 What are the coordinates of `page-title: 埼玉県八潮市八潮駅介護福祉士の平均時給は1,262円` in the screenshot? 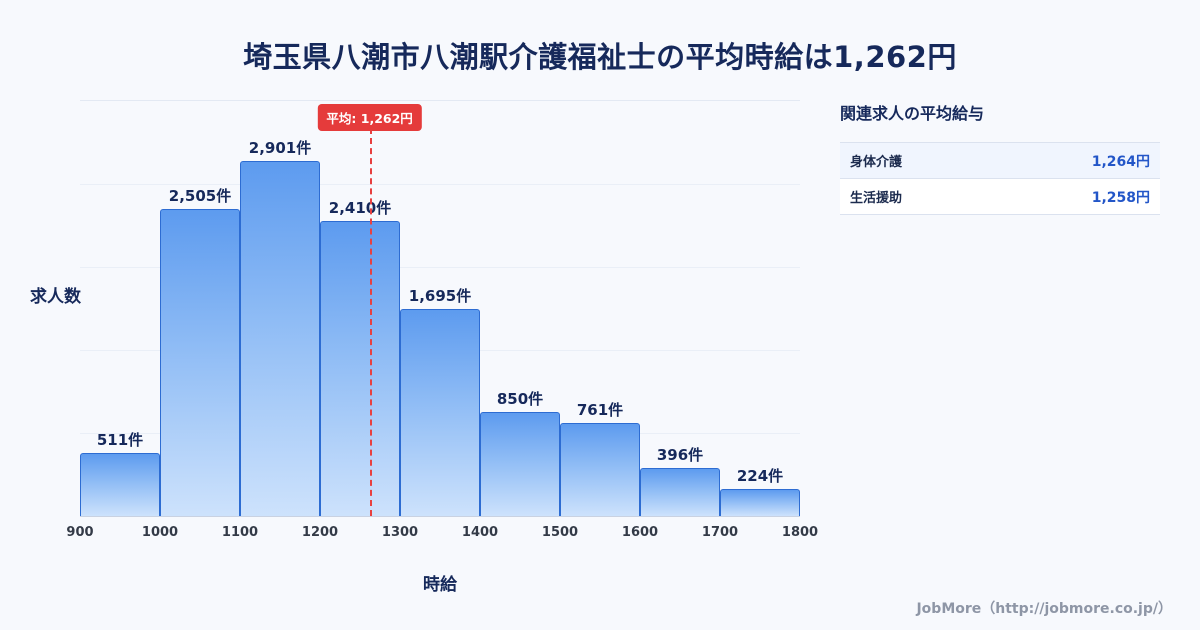 It's located at (600, 57).